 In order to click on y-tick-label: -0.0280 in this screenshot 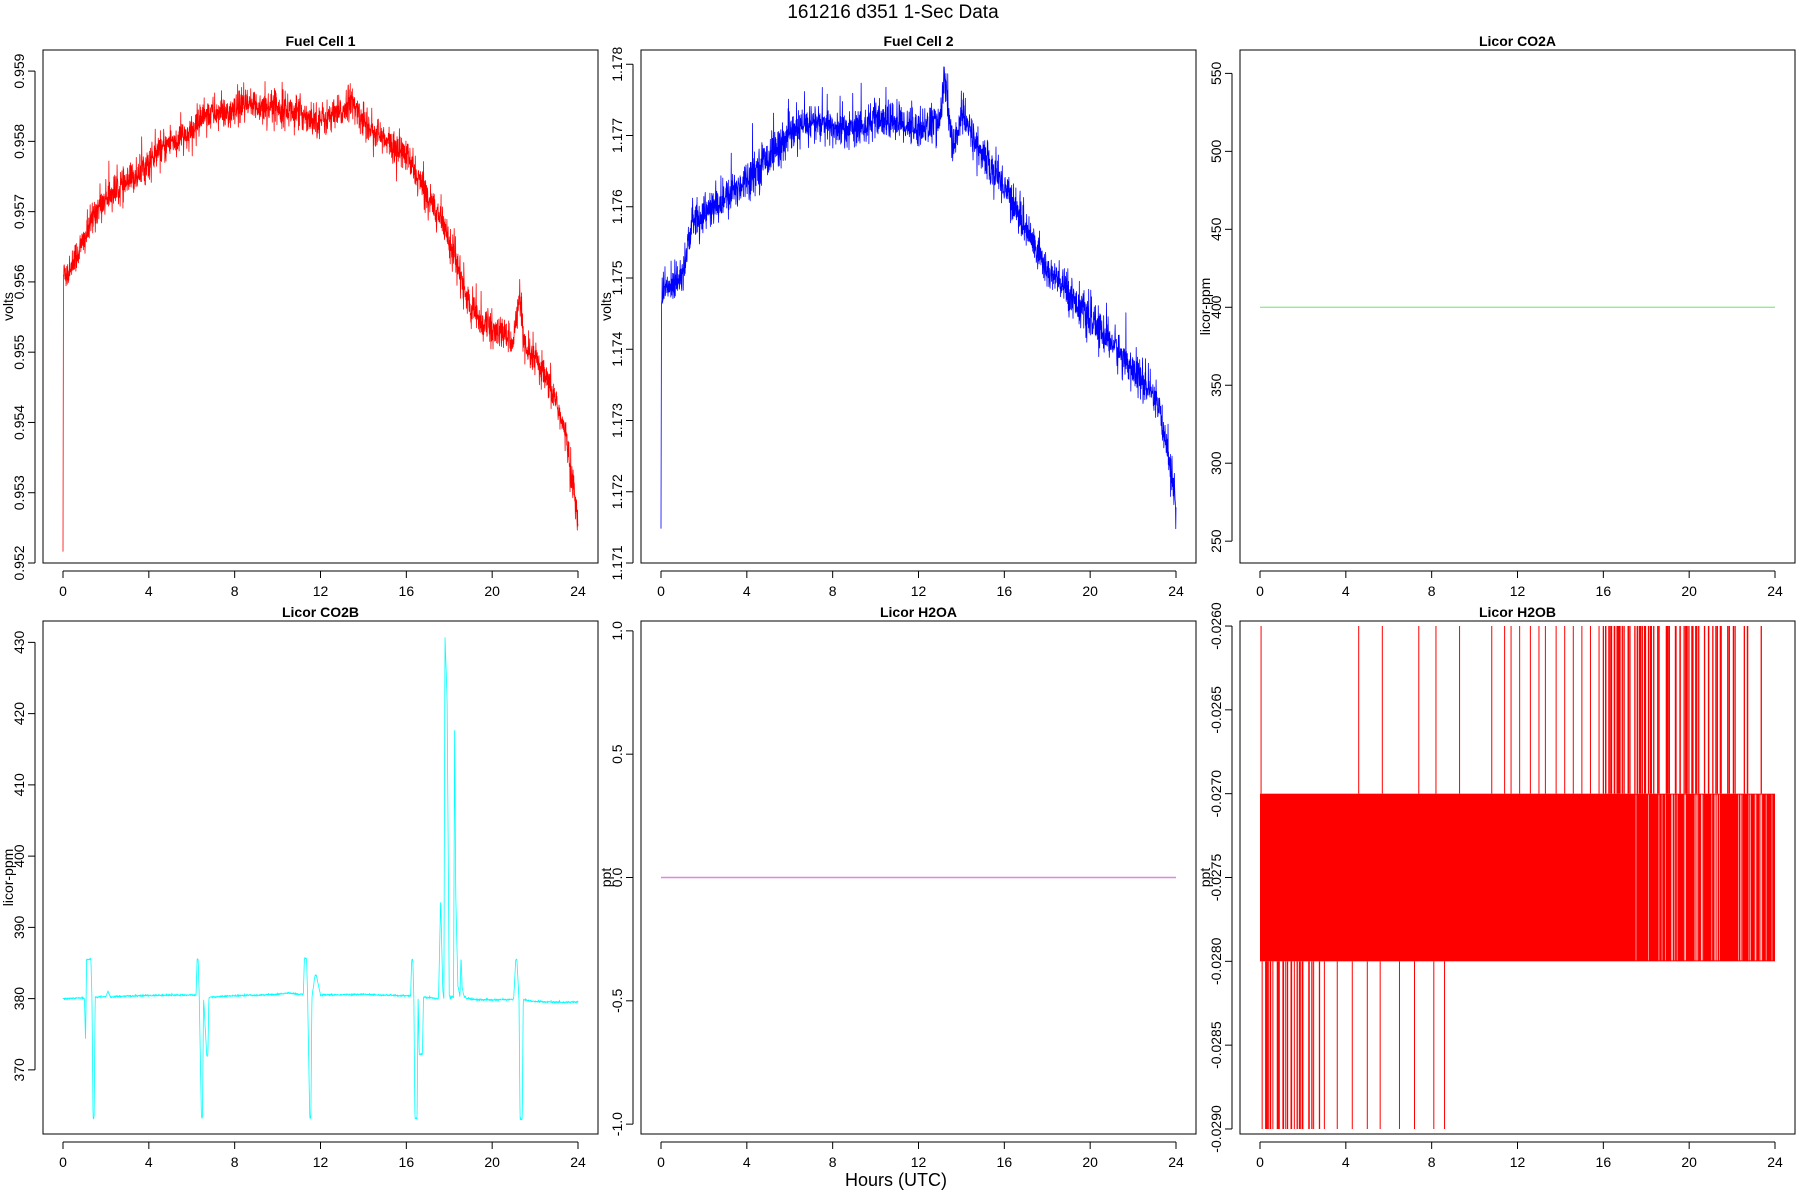, I will do `click(1216, 961)`.